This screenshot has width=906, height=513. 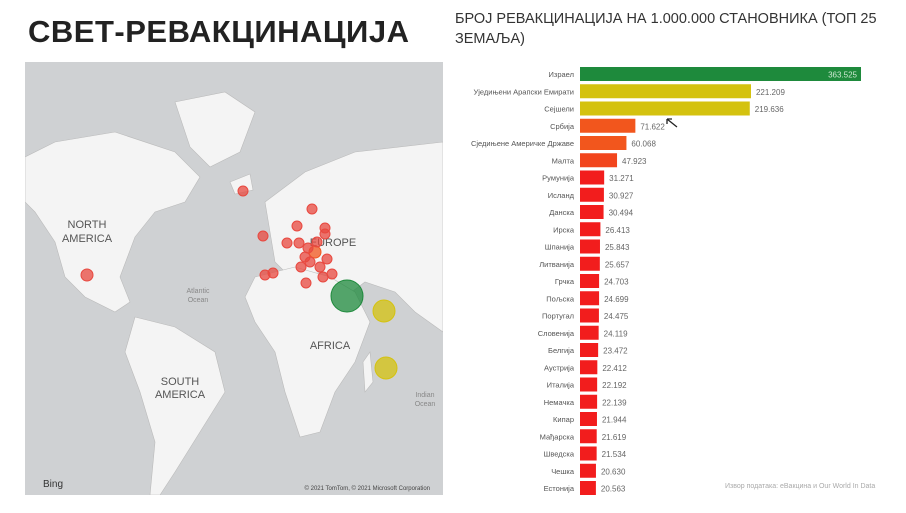 What do you see at coordinates (564, 229) in the screenshot?
I see `category-label: Ирска` at bounding box center [564, 229].